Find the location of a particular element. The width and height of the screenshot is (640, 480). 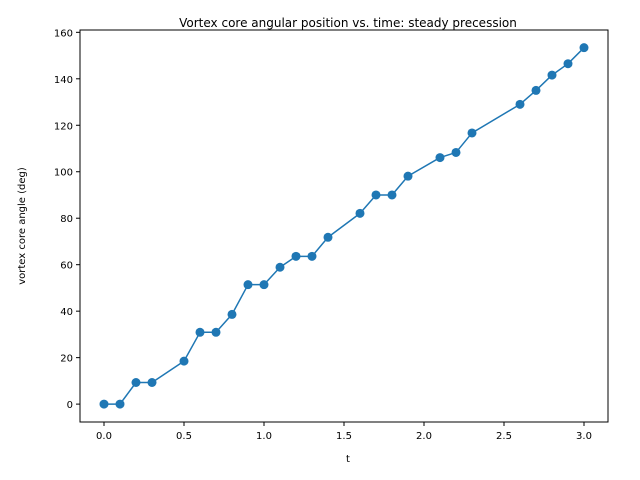

x-tick-label: 0.5 is located at coordinates (184, 436).